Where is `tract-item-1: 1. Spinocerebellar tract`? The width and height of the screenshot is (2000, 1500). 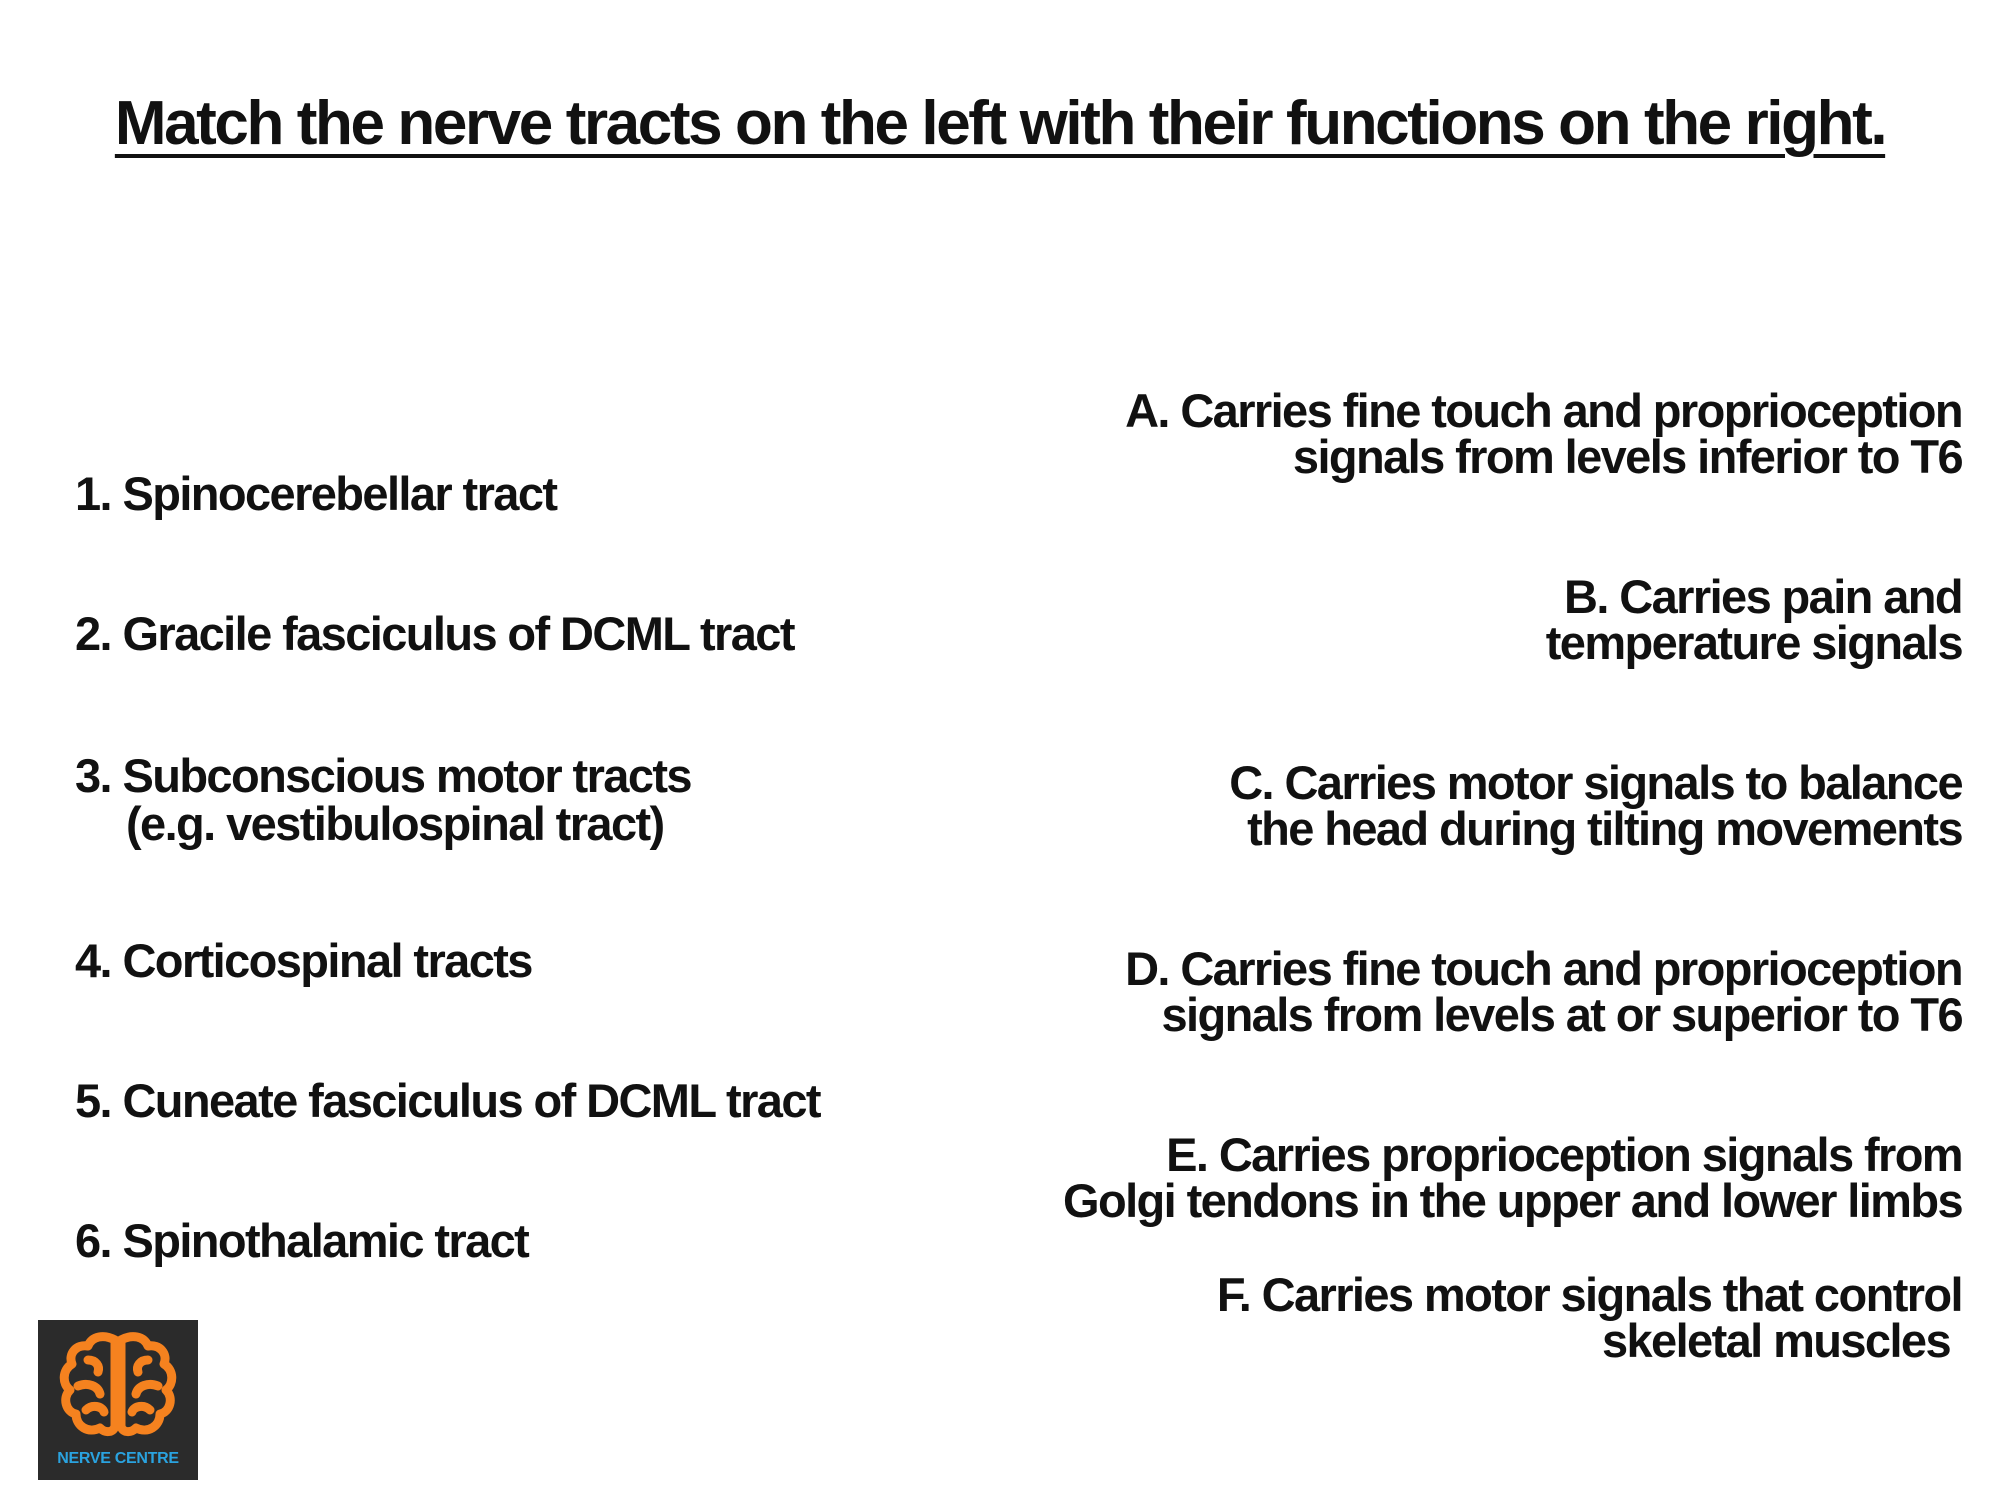
tract-item-1: 1. Spinocerebellar tract is located at coordinates (316, 493).